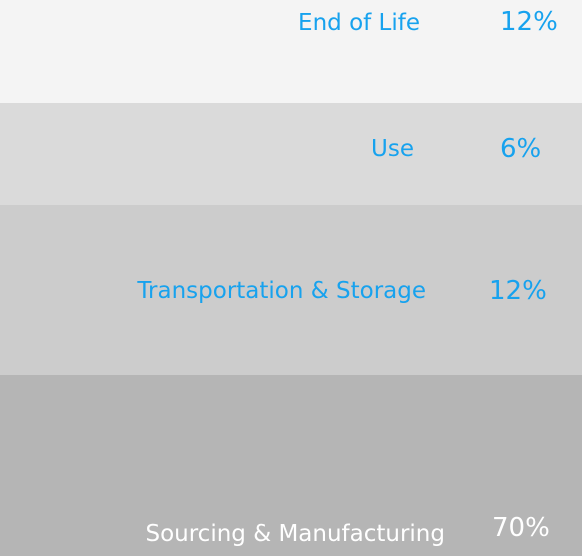 This screenshot has width=582, height=556. Describe the element at coordinates (521, 149) in the screenshot. I see `stage-share: 6%` at that location.